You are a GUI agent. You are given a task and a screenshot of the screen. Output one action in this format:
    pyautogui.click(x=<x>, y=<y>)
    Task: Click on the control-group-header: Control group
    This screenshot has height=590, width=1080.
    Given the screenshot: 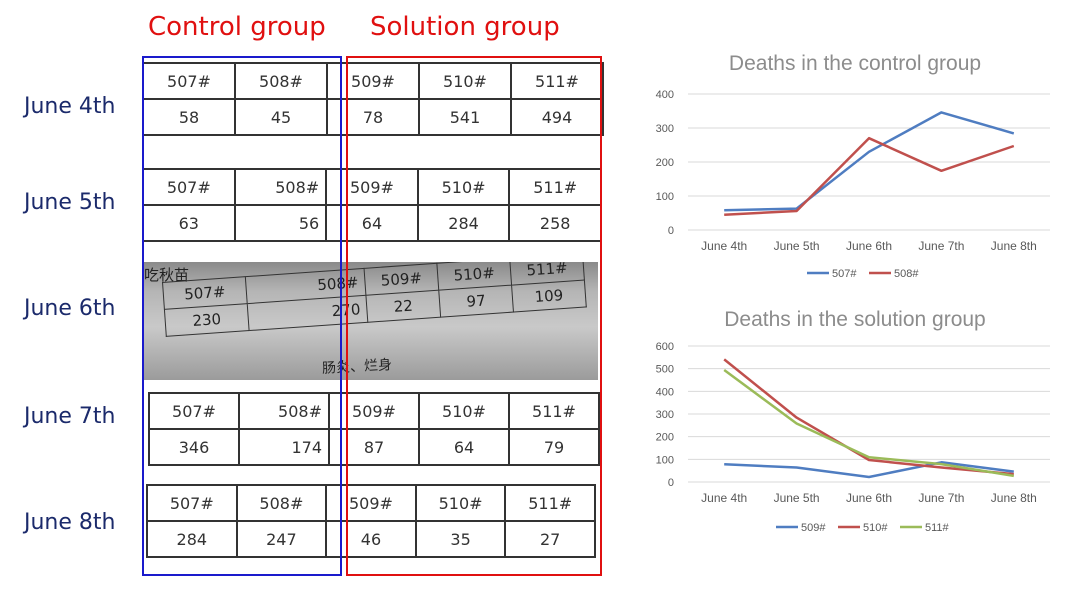 What is the action you would take?
    pyautogui.click(x=237, y=27)
    